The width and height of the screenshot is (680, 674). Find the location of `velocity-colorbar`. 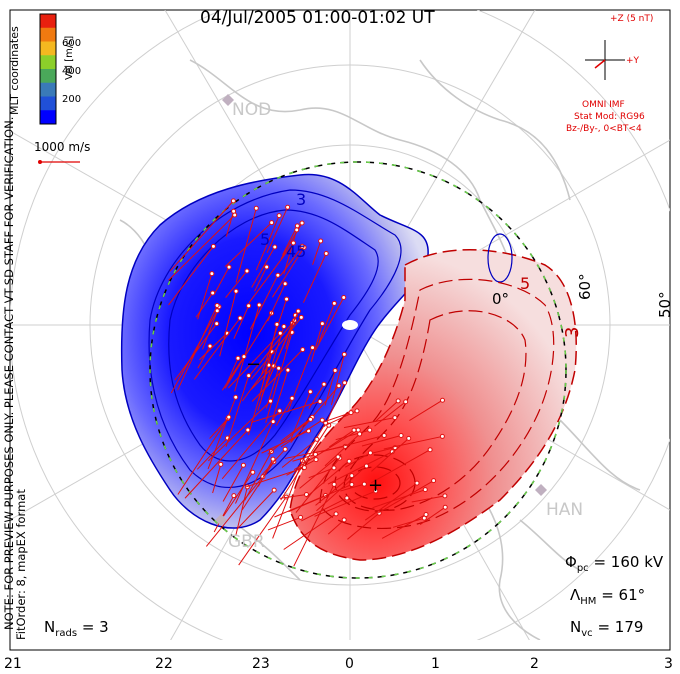

velocity-colorbar is located at coordinates (48, 69).